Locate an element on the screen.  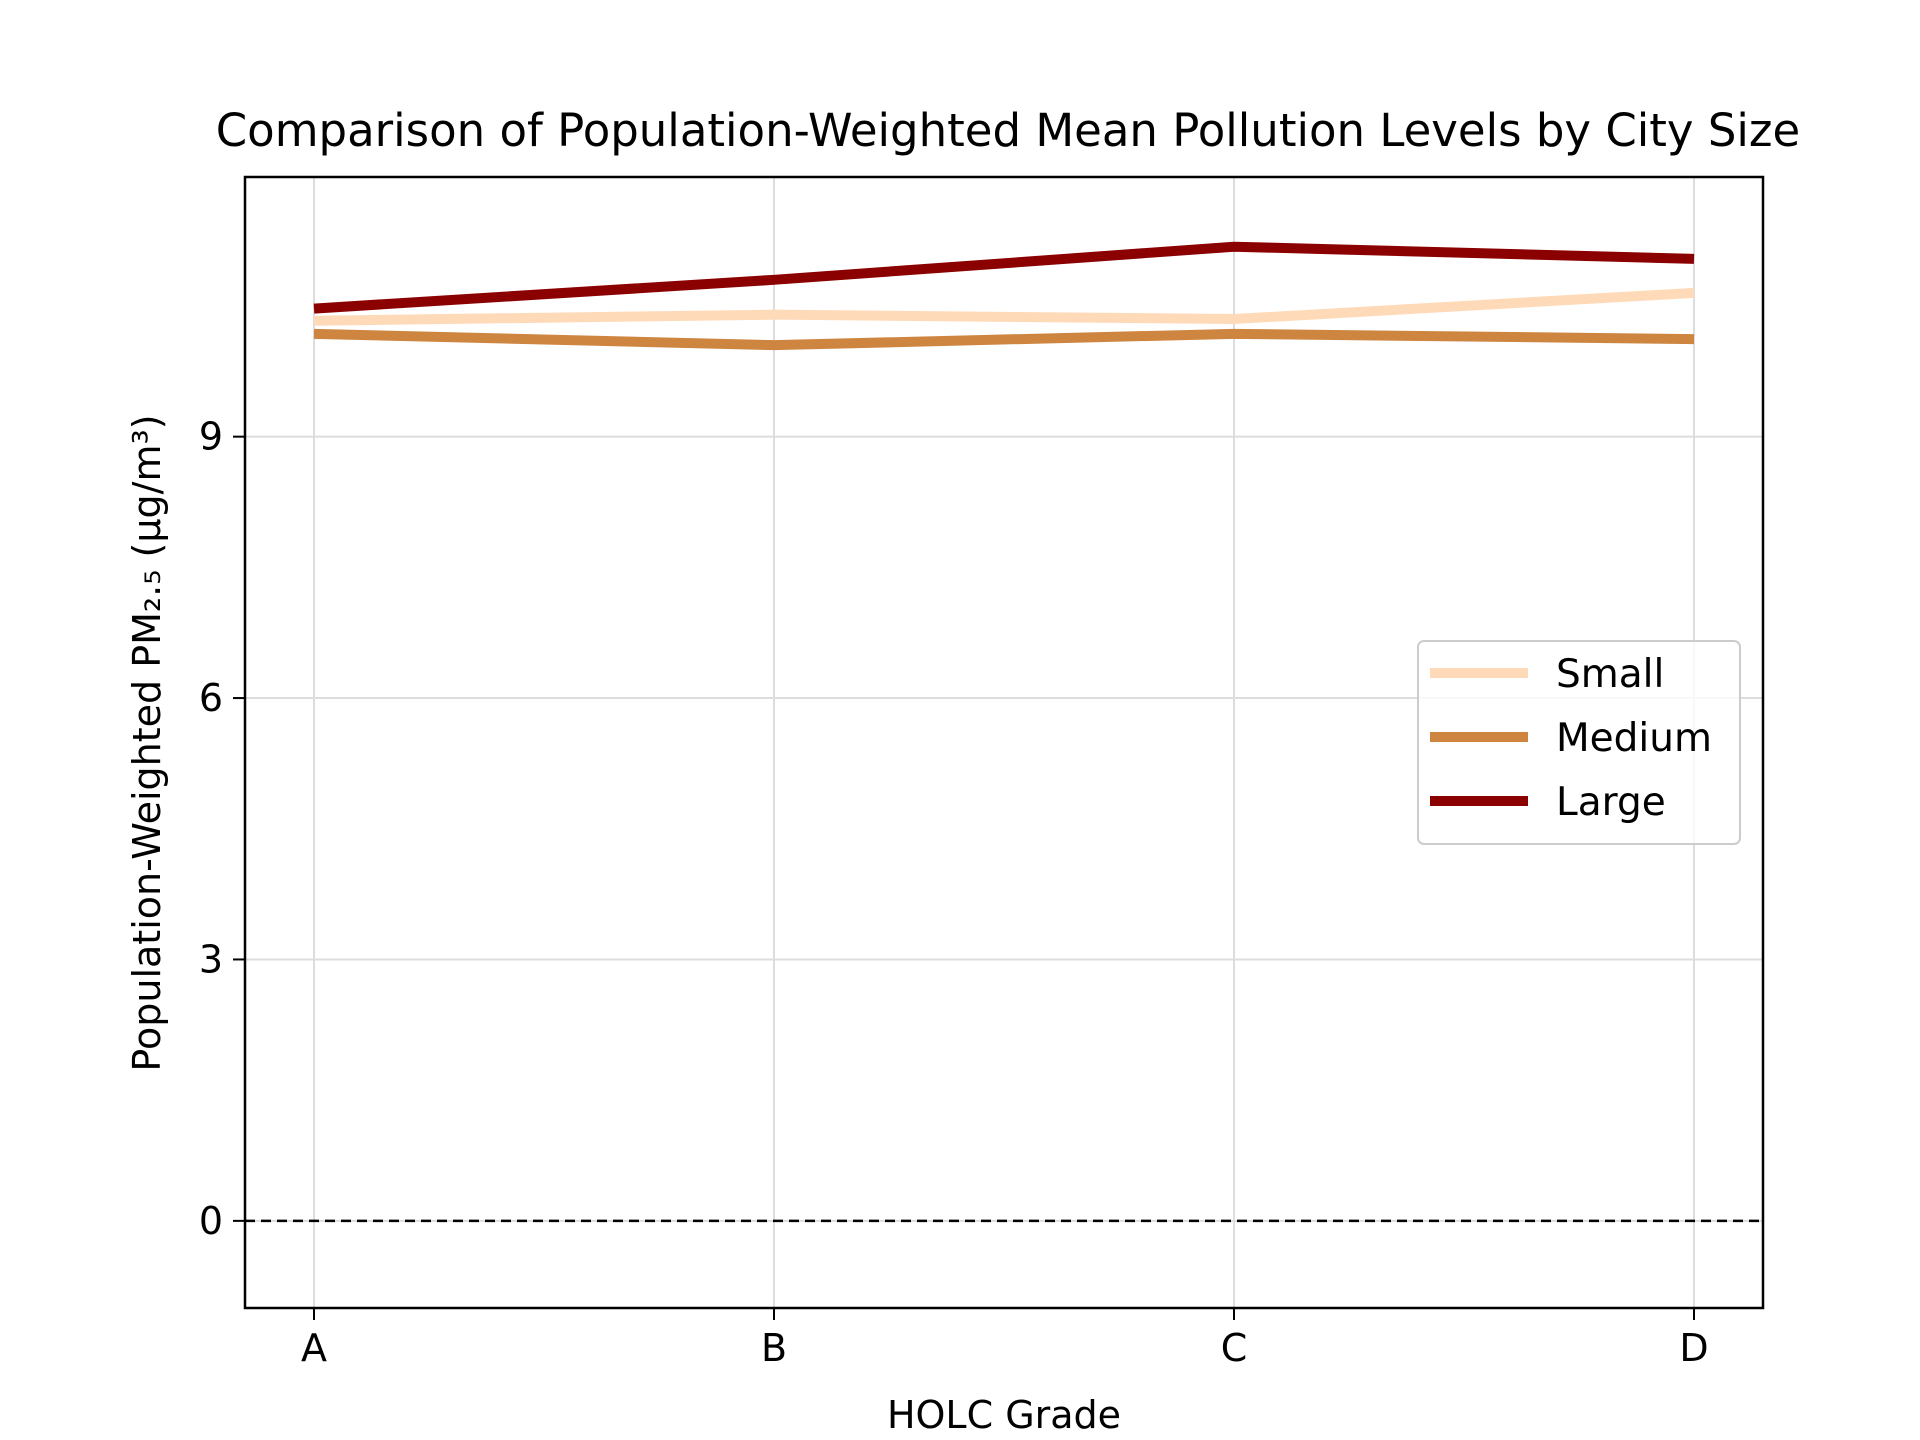
x-tick-label: D is located at coordinates (1693, 1348).